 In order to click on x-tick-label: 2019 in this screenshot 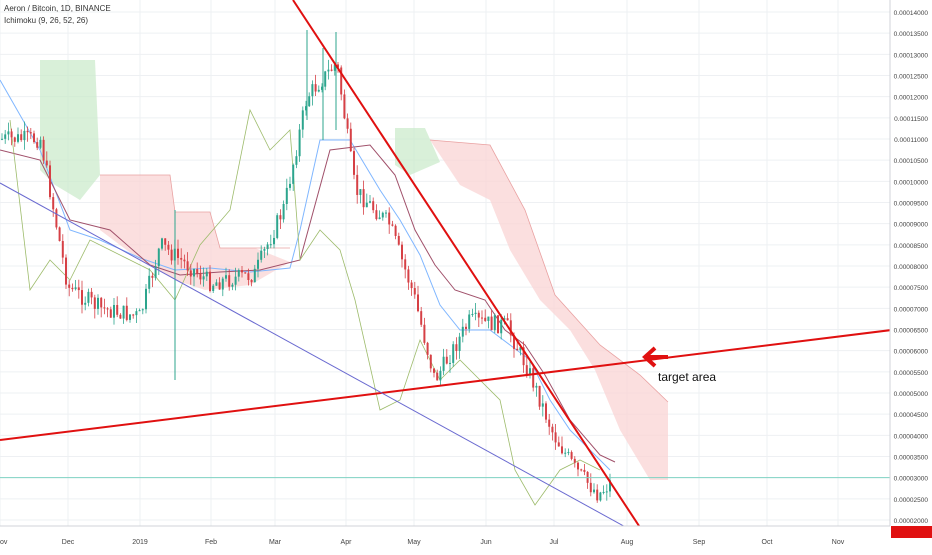, I will do `click(140, 542)`.